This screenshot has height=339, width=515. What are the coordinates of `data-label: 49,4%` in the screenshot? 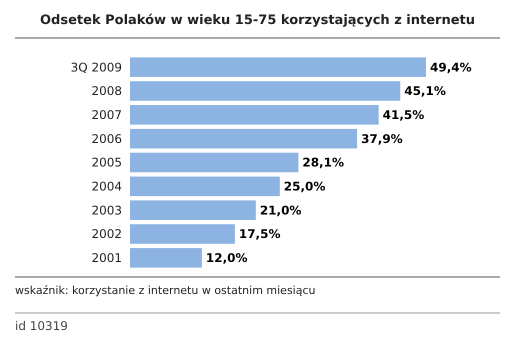 It's located at (451, 67).